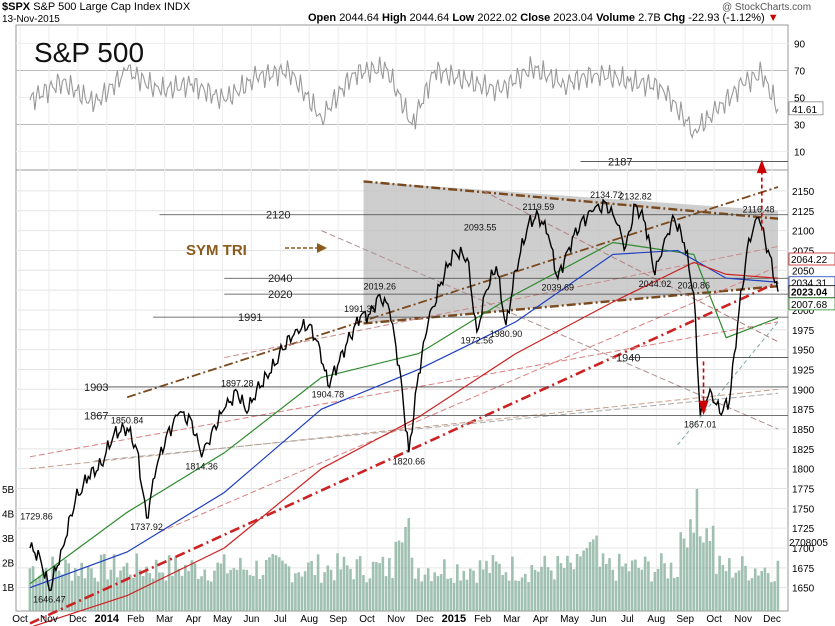  What do you see at coordinates (809, 305) in the screenshot?
I see `right-axis-value: 2007.68` at bounding box center [809, 305].